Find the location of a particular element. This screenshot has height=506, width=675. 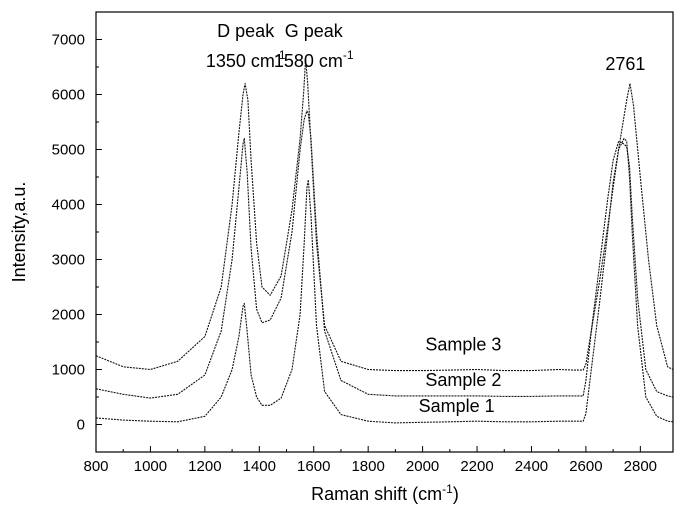

x-tick-label: 800 is located at coordinates (95, 466).